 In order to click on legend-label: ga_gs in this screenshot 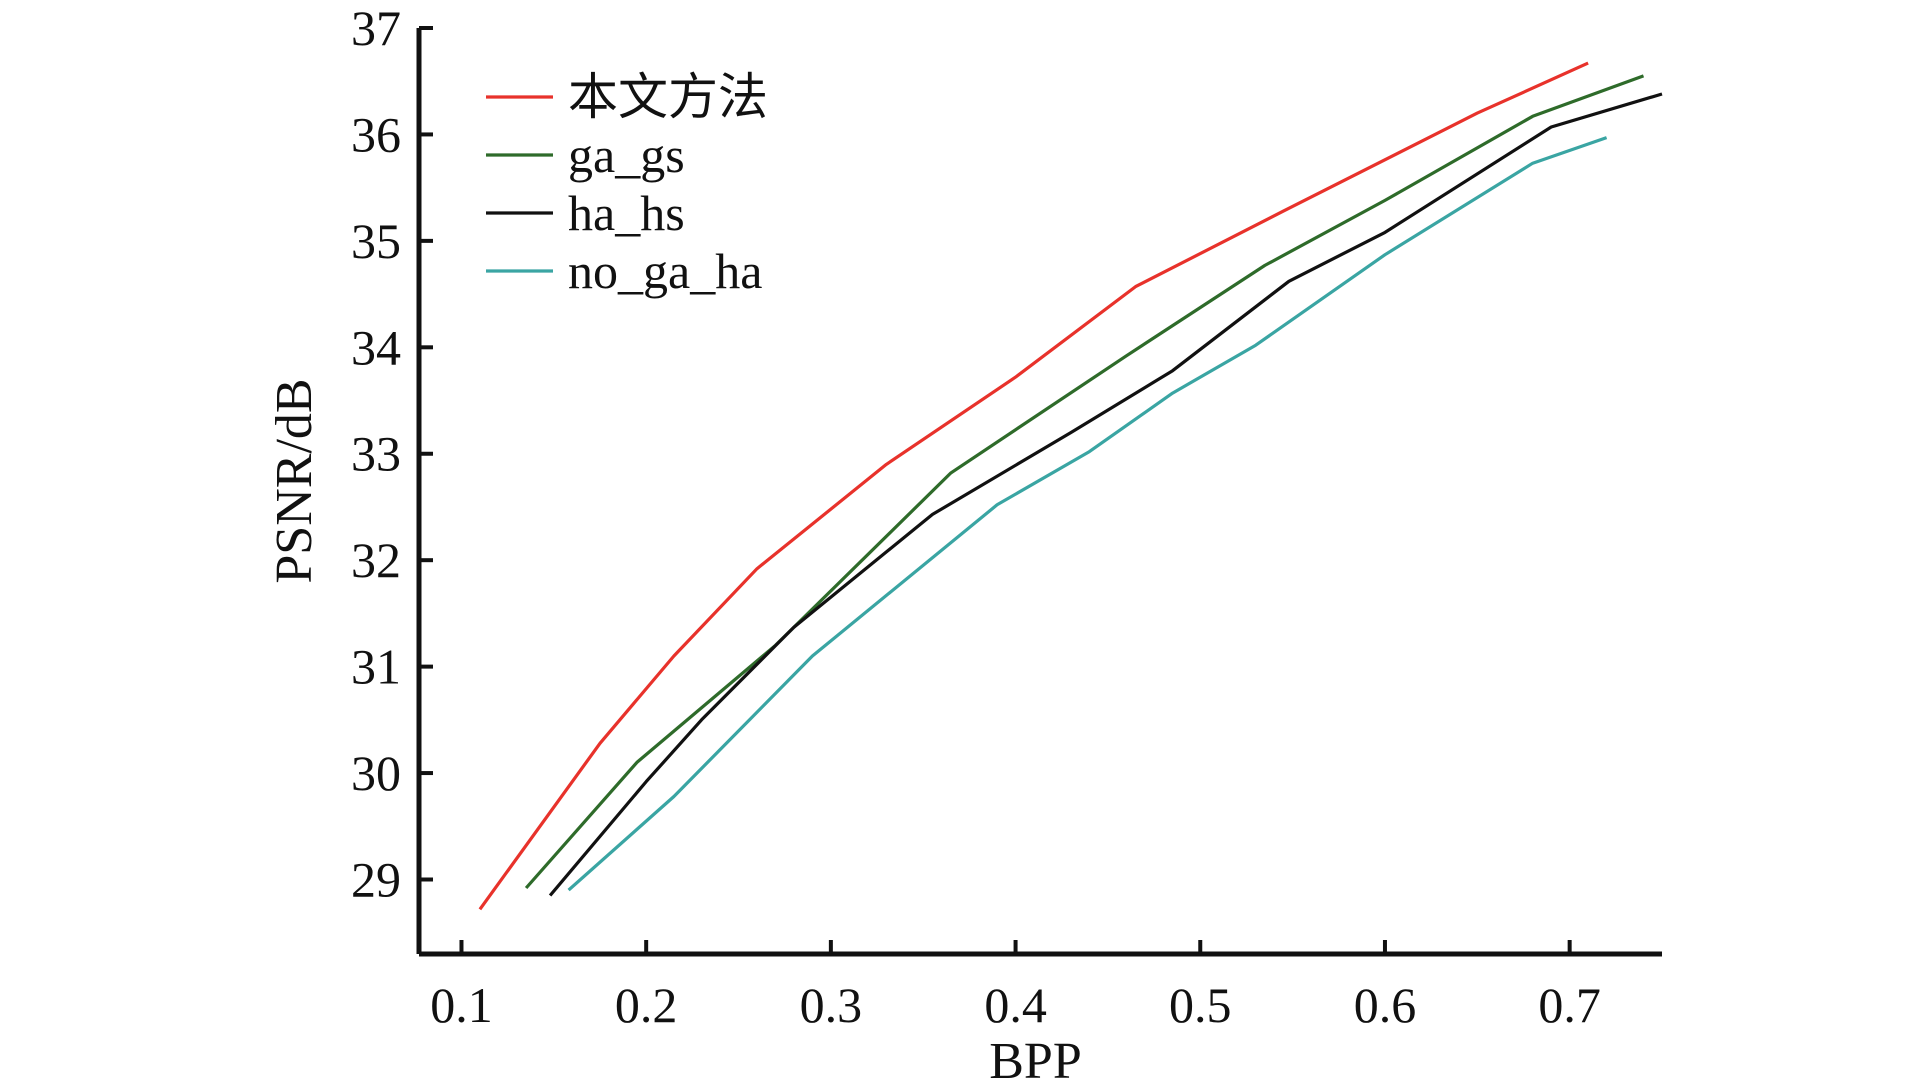, I will do `click(626, 155)`.